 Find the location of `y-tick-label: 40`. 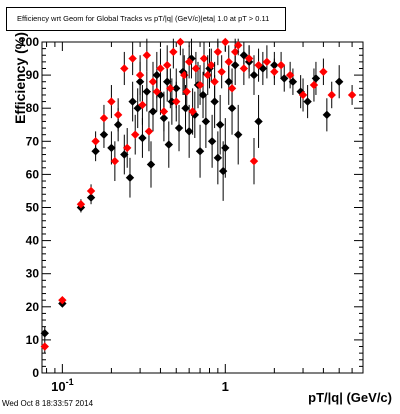

y-tick-label: 40 is located at coordinates (33, 241).